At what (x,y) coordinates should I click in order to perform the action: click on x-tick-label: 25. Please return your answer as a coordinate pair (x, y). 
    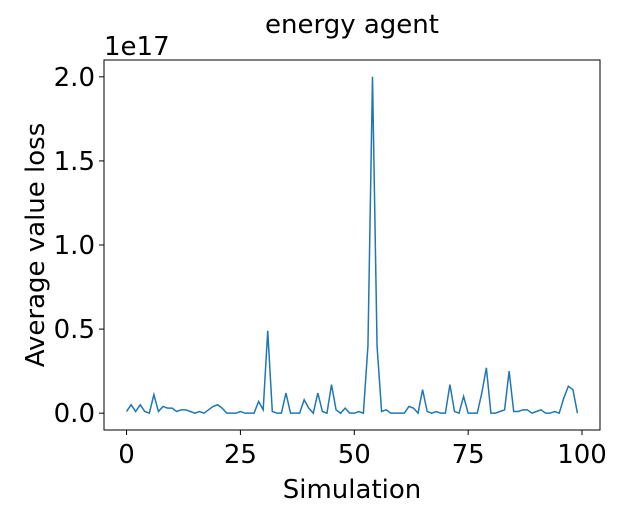
    Looking at the image, I should click on (240, 455).